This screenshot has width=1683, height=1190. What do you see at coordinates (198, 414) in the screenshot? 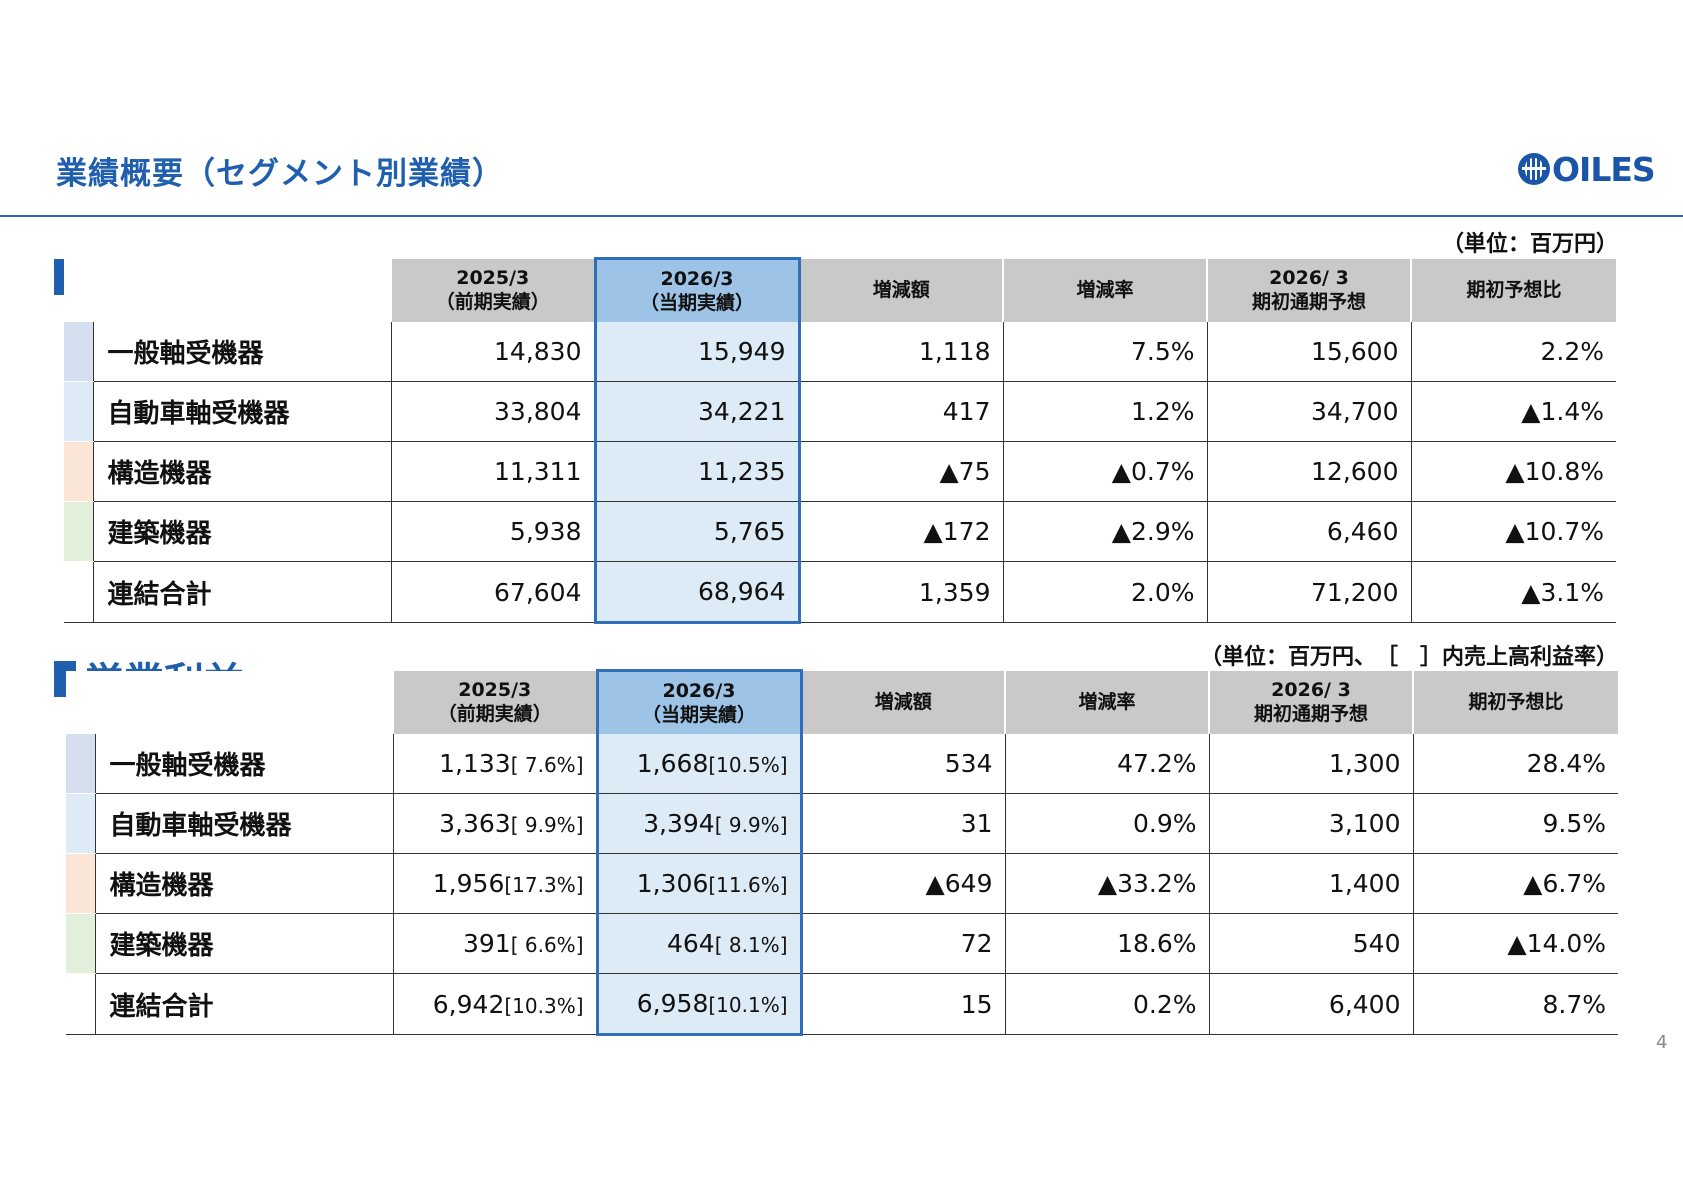
I see `segment-name-text: 自動車軸受機器` at bounding box center [198, 414].